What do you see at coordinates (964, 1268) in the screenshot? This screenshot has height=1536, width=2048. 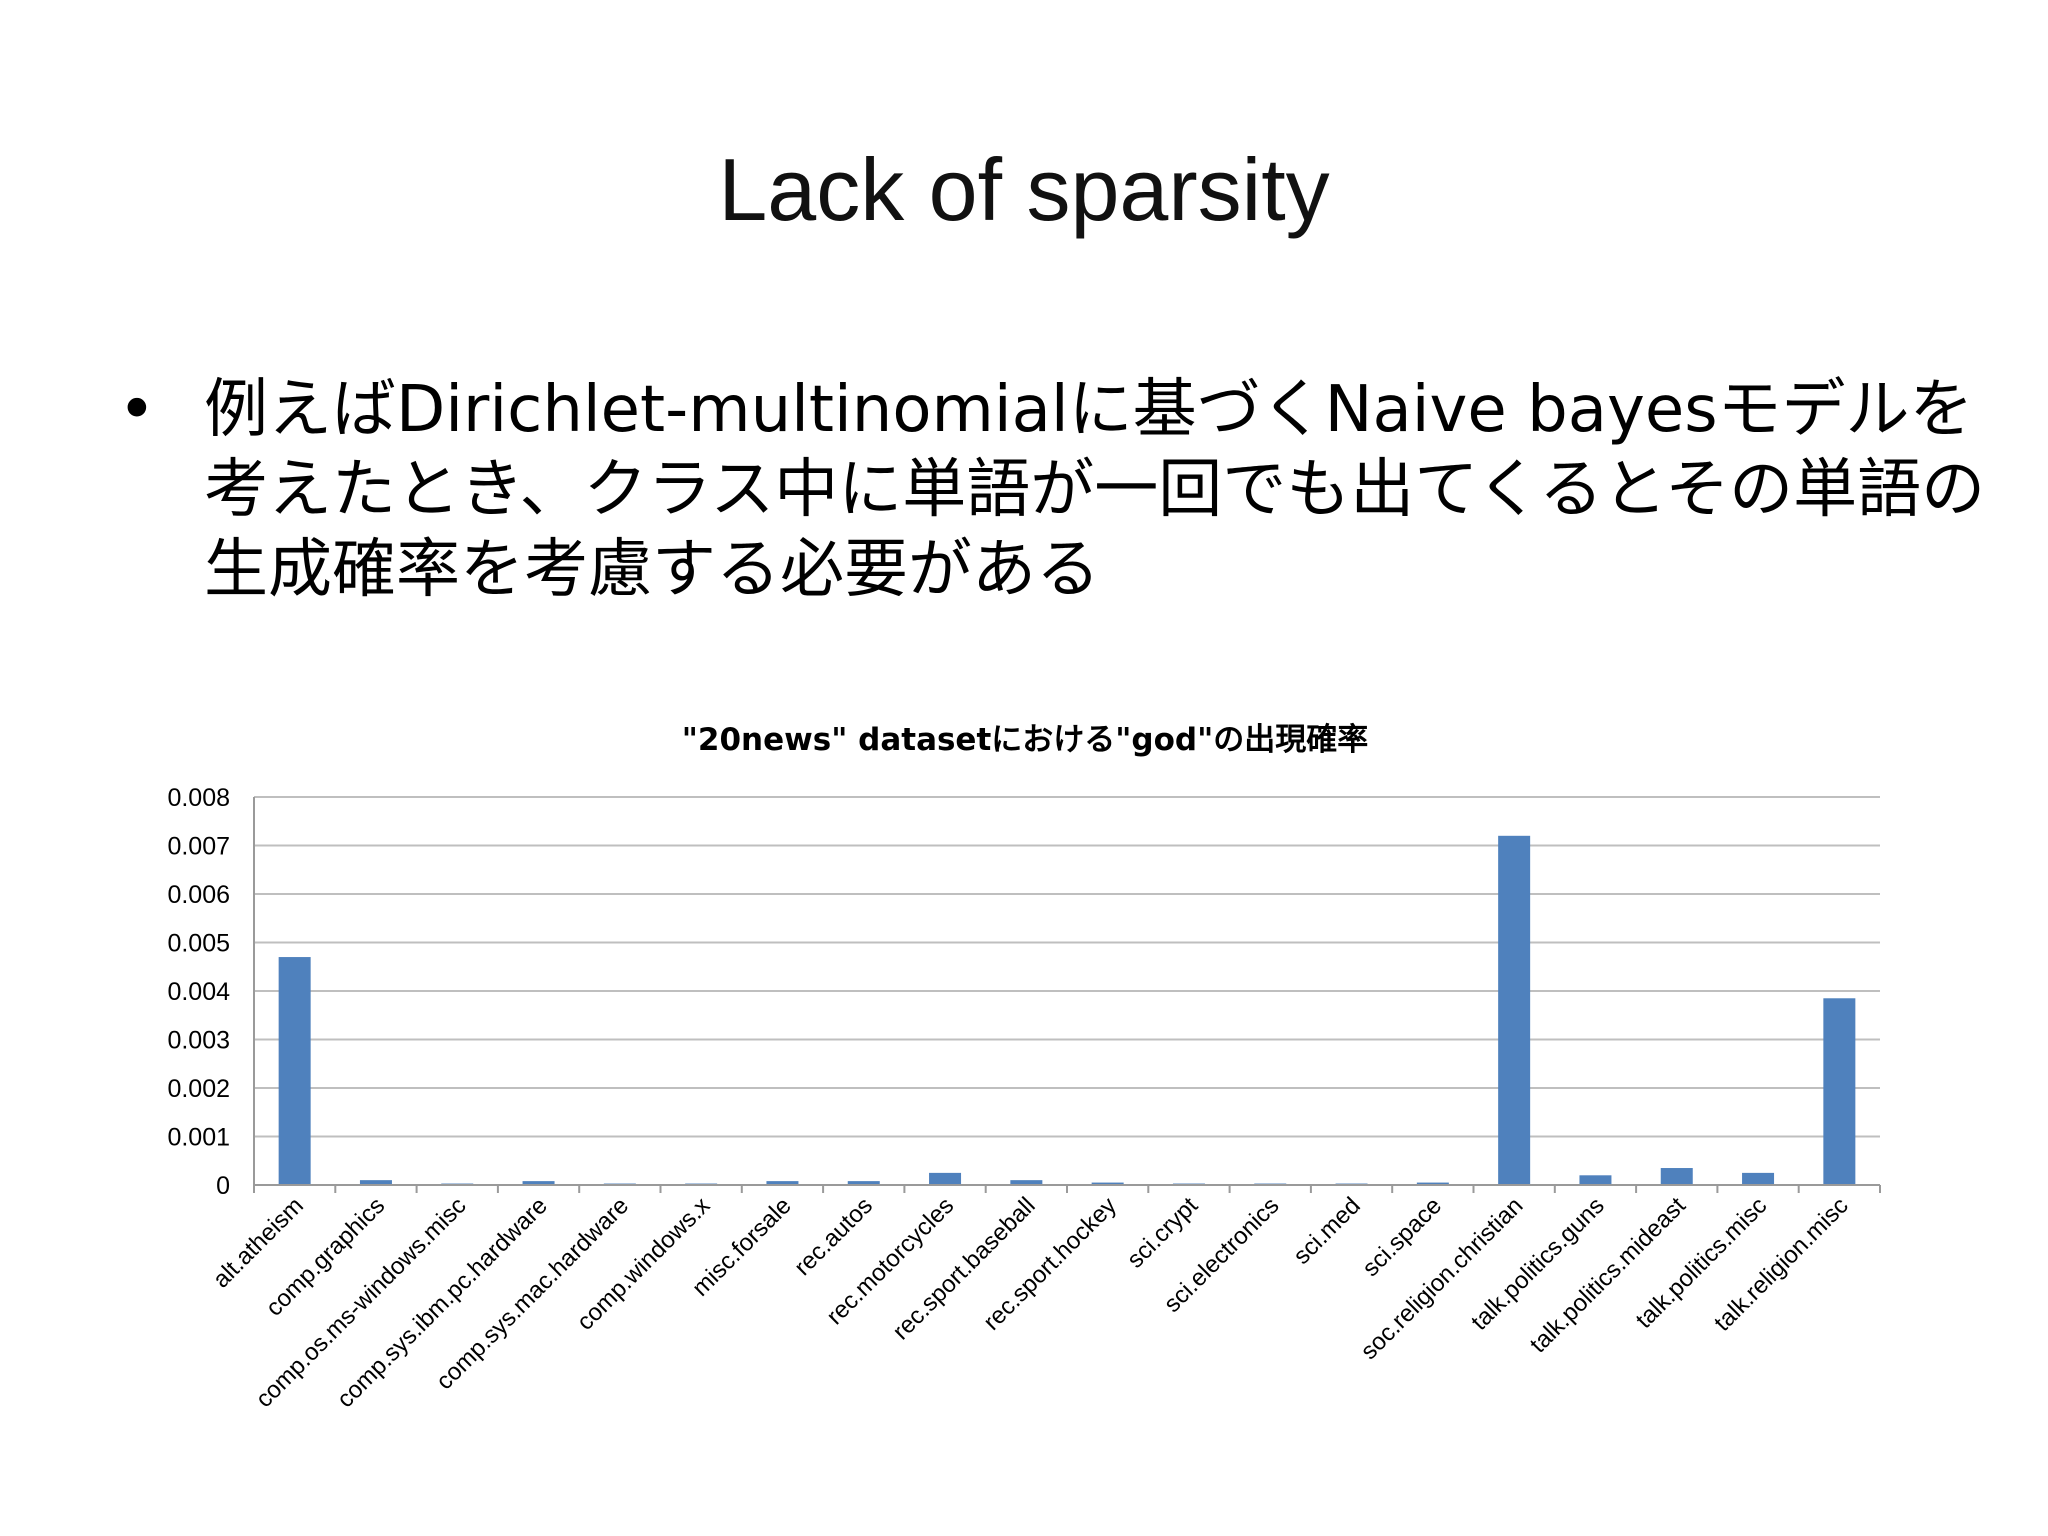 I see `x-tick-label: rec.sport.baseball` at bounding box center [964, 1268].